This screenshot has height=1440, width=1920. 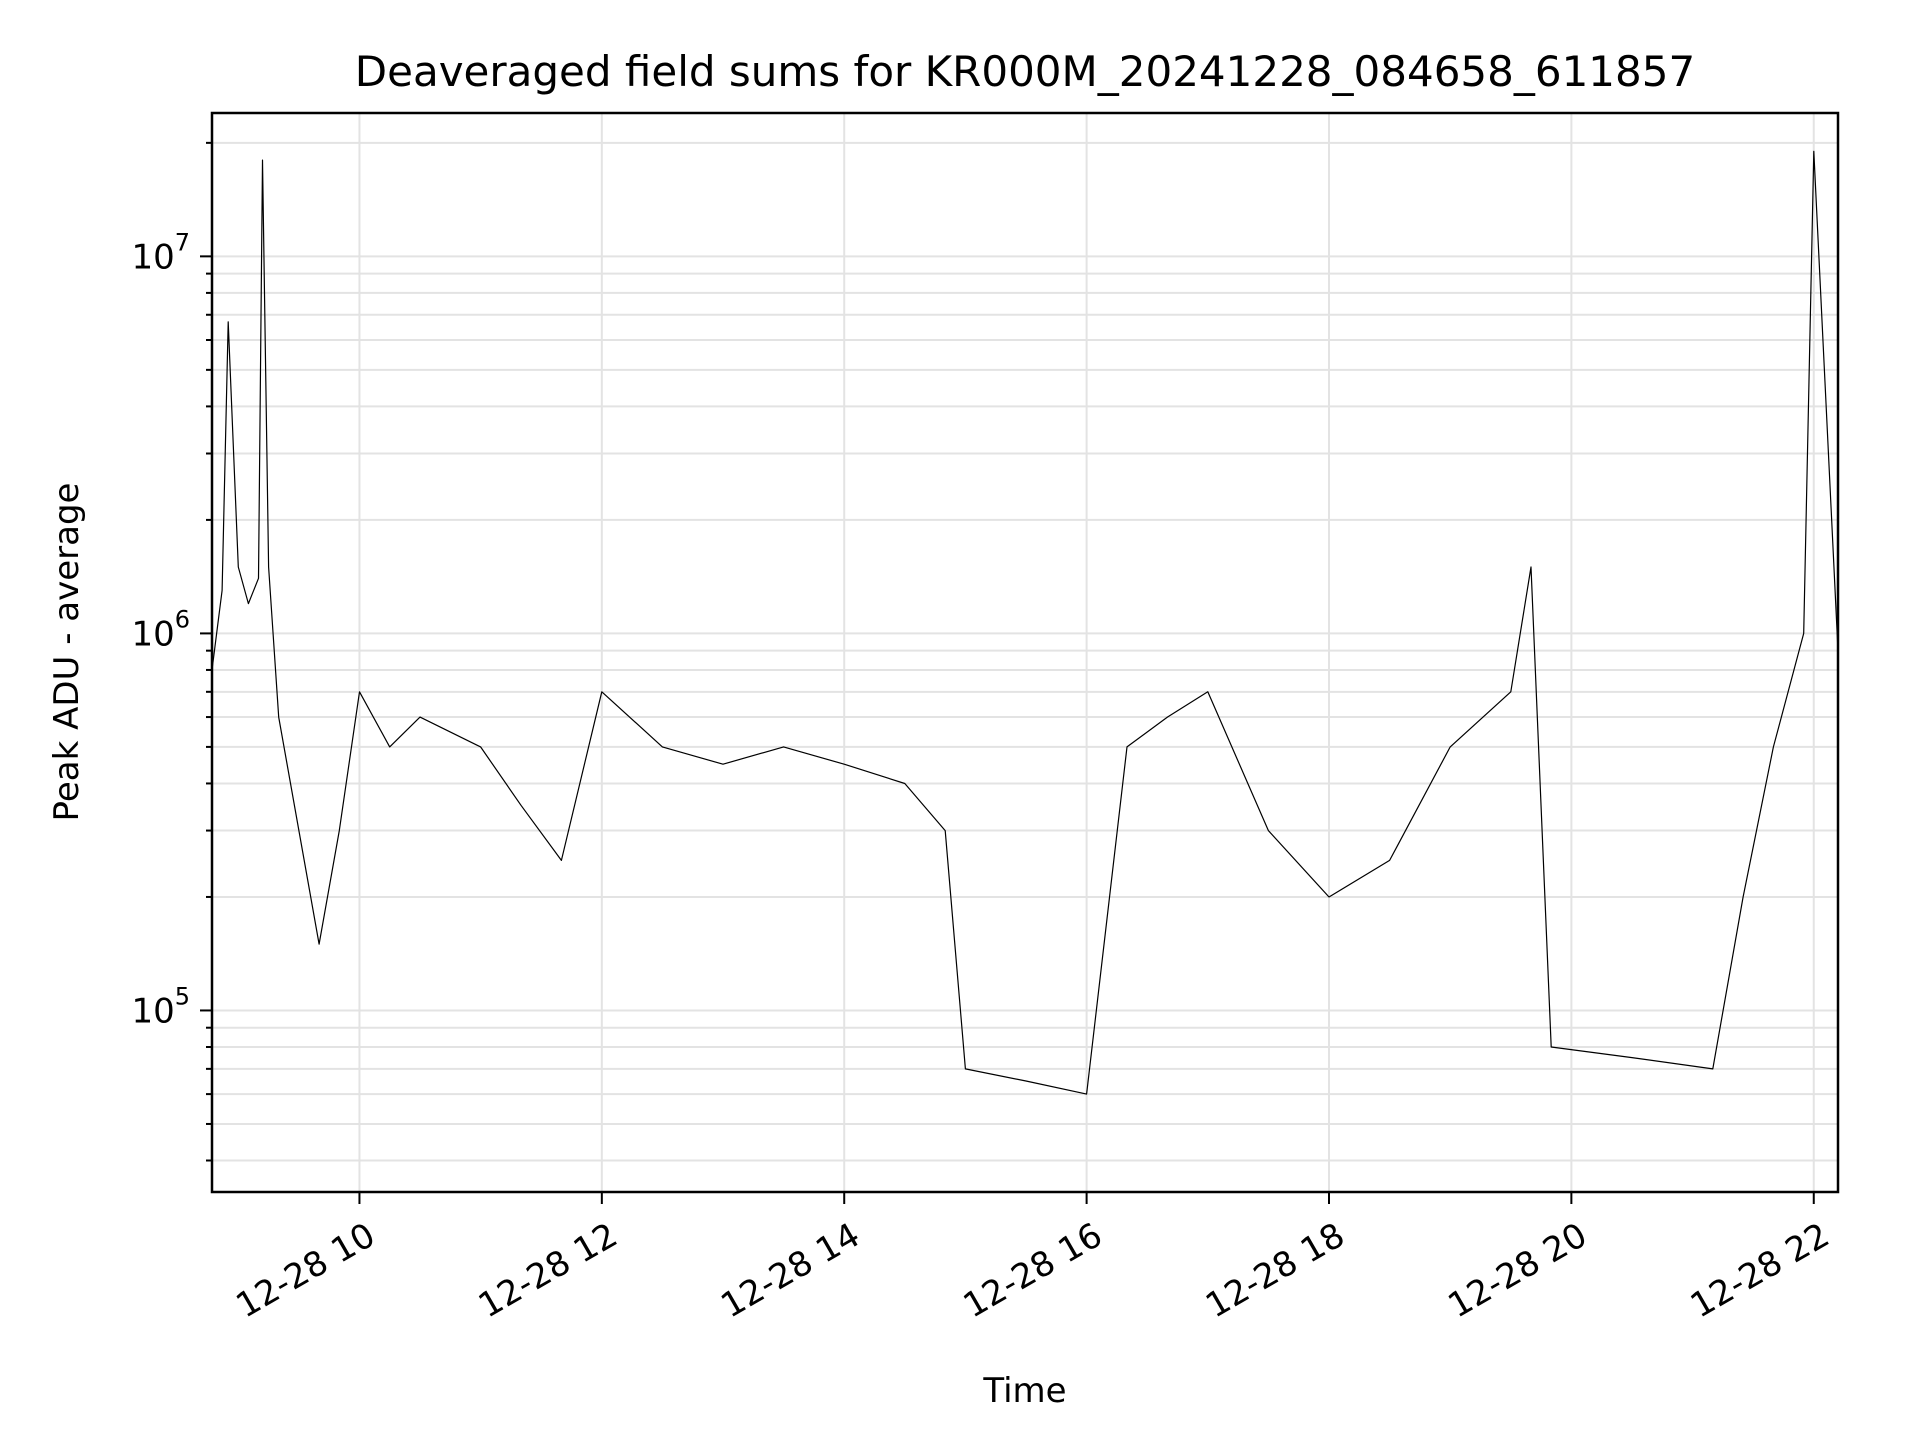 What do you see at coordinates (160, 252) in the screenshot?
I see `y-tick-label: 10⁷` at bounding box center [160, 252].